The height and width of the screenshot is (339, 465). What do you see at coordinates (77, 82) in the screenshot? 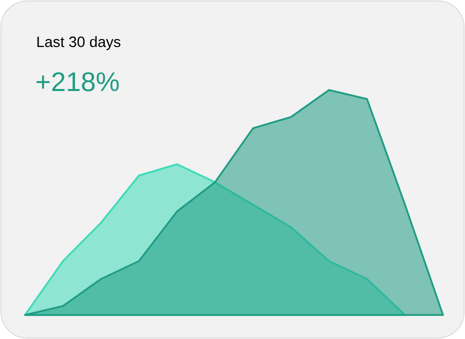
I see `chart-subtitle: +218%` at bounding box center [77, 82].